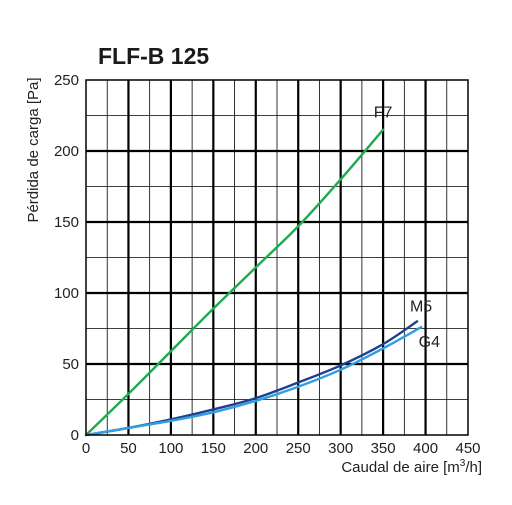 Image resolution: width=512 pixels, height=505 pixels. Describe the element at coordinates (255, 448) in the screenshot. I see `x-tick-label: 200` at that location.